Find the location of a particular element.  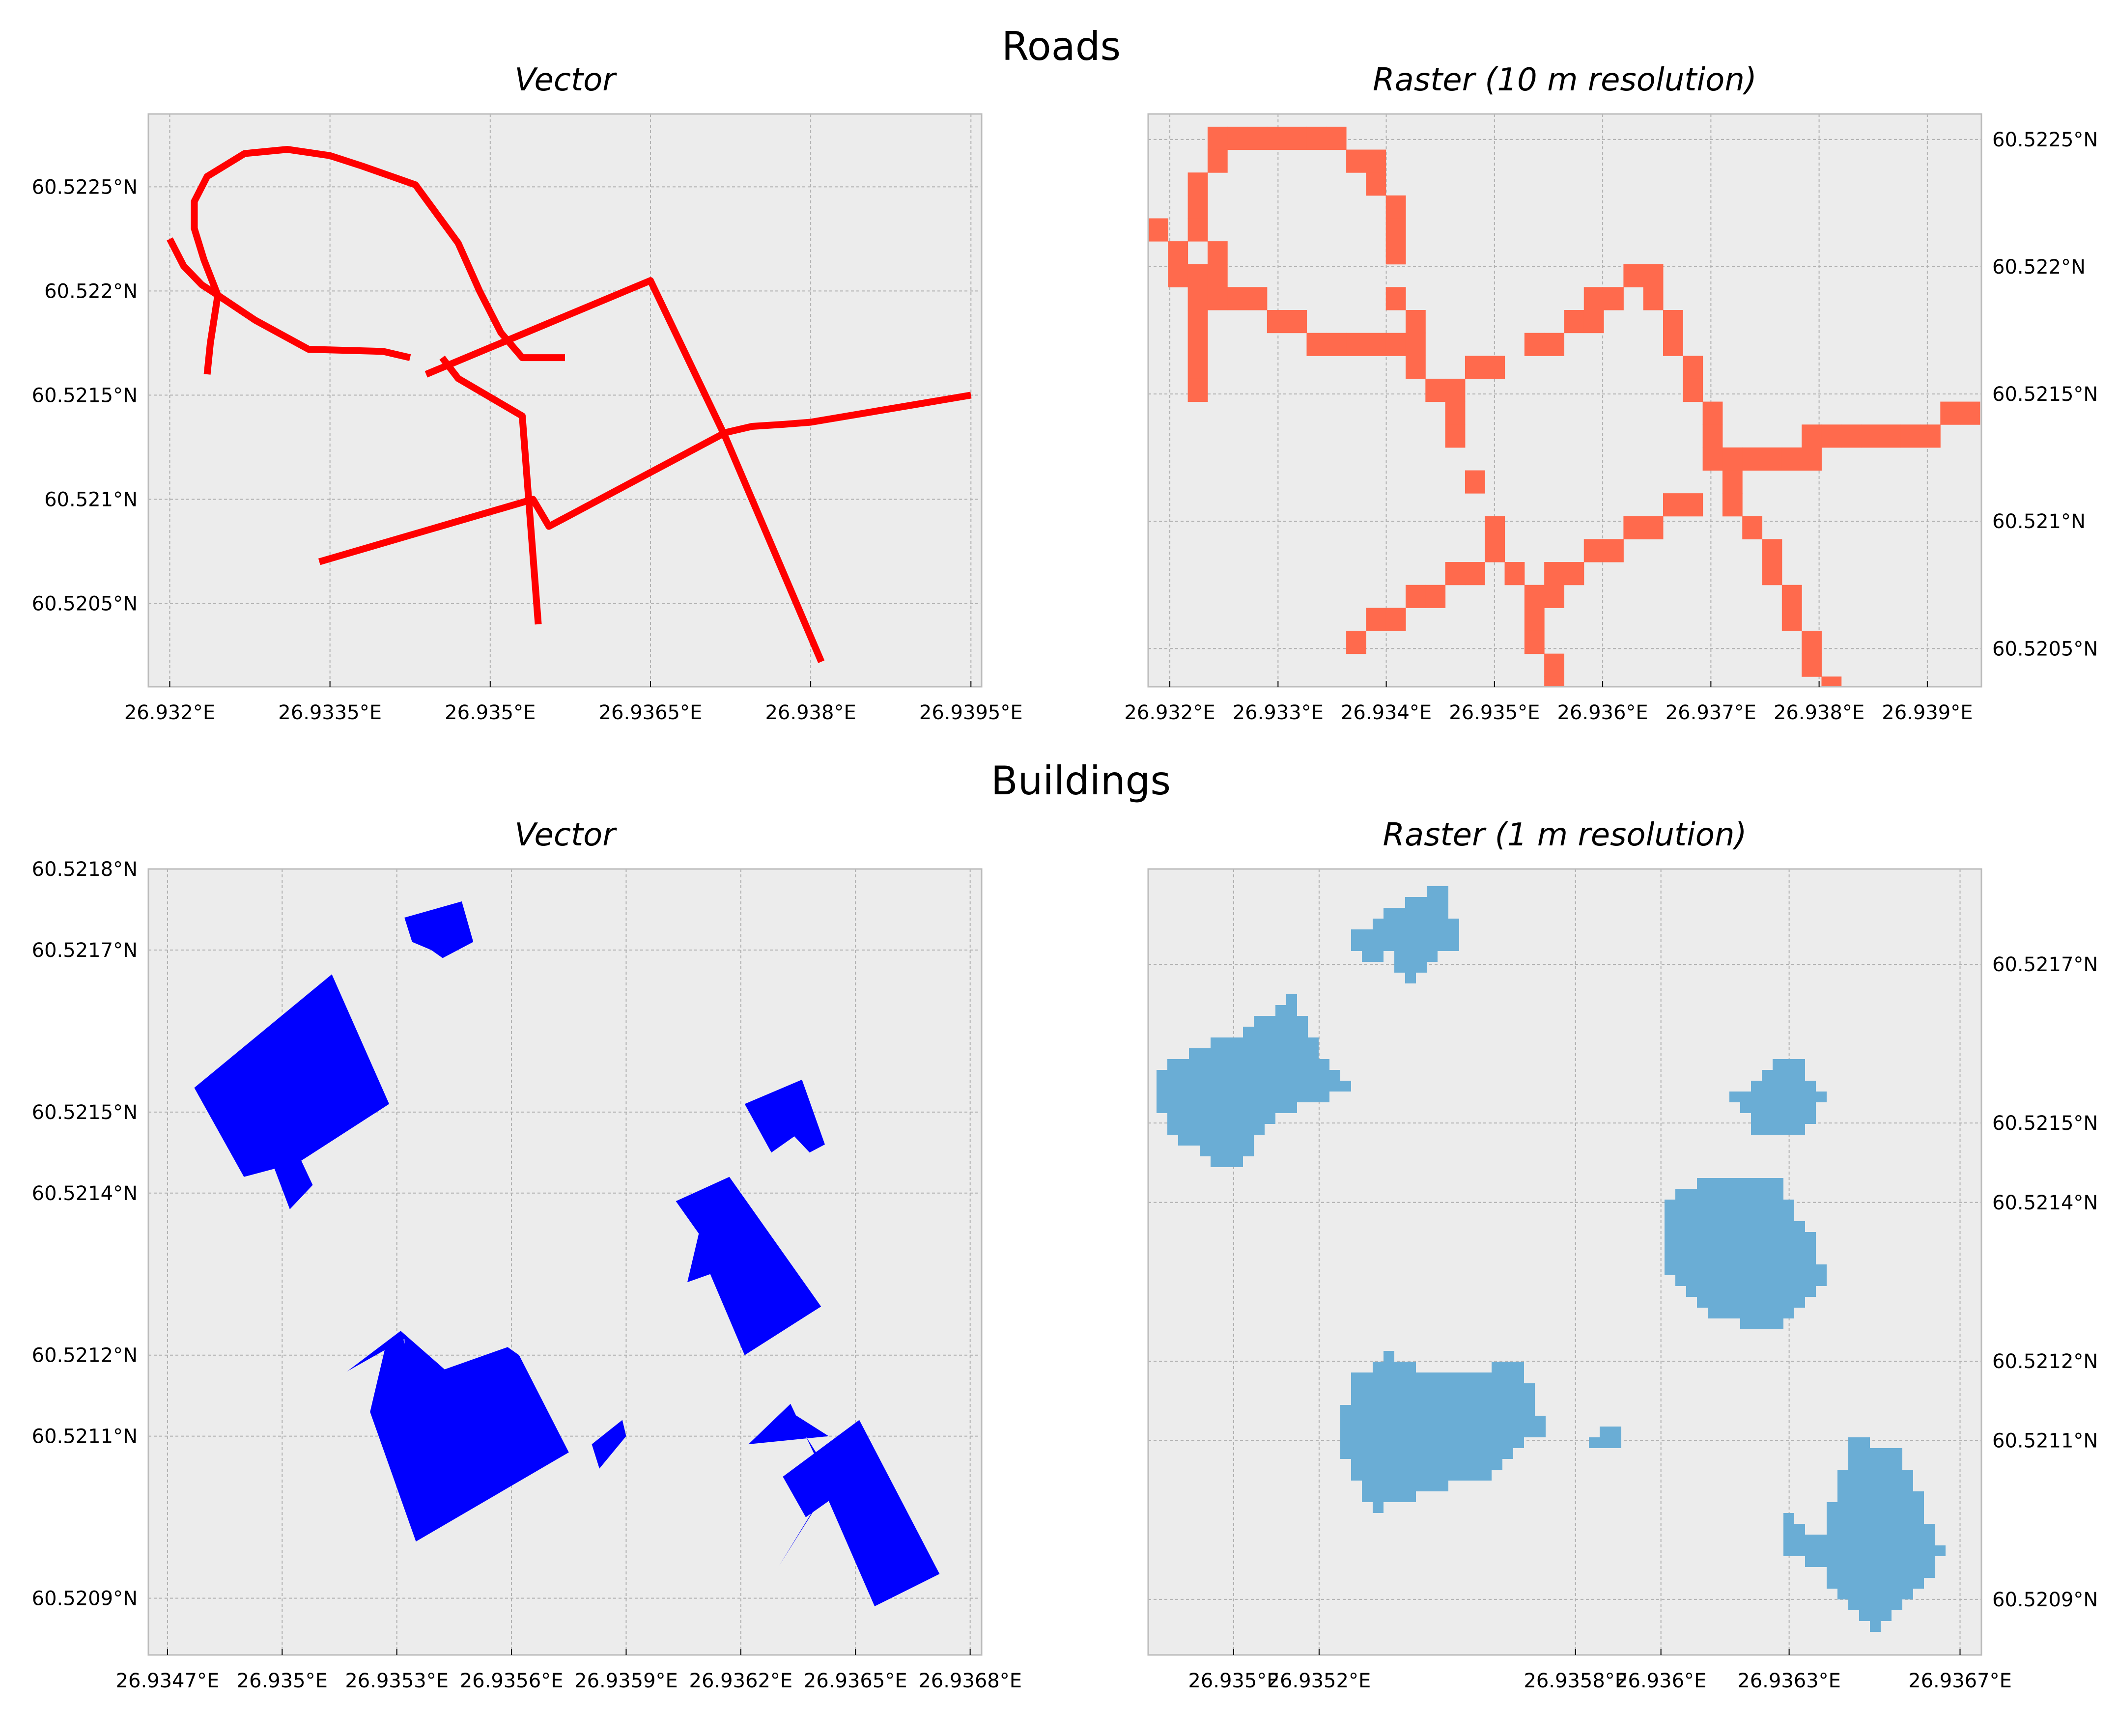

buildings-raster-y-tick-label: 60.5215°N is located at coordinates (2045, 1123).